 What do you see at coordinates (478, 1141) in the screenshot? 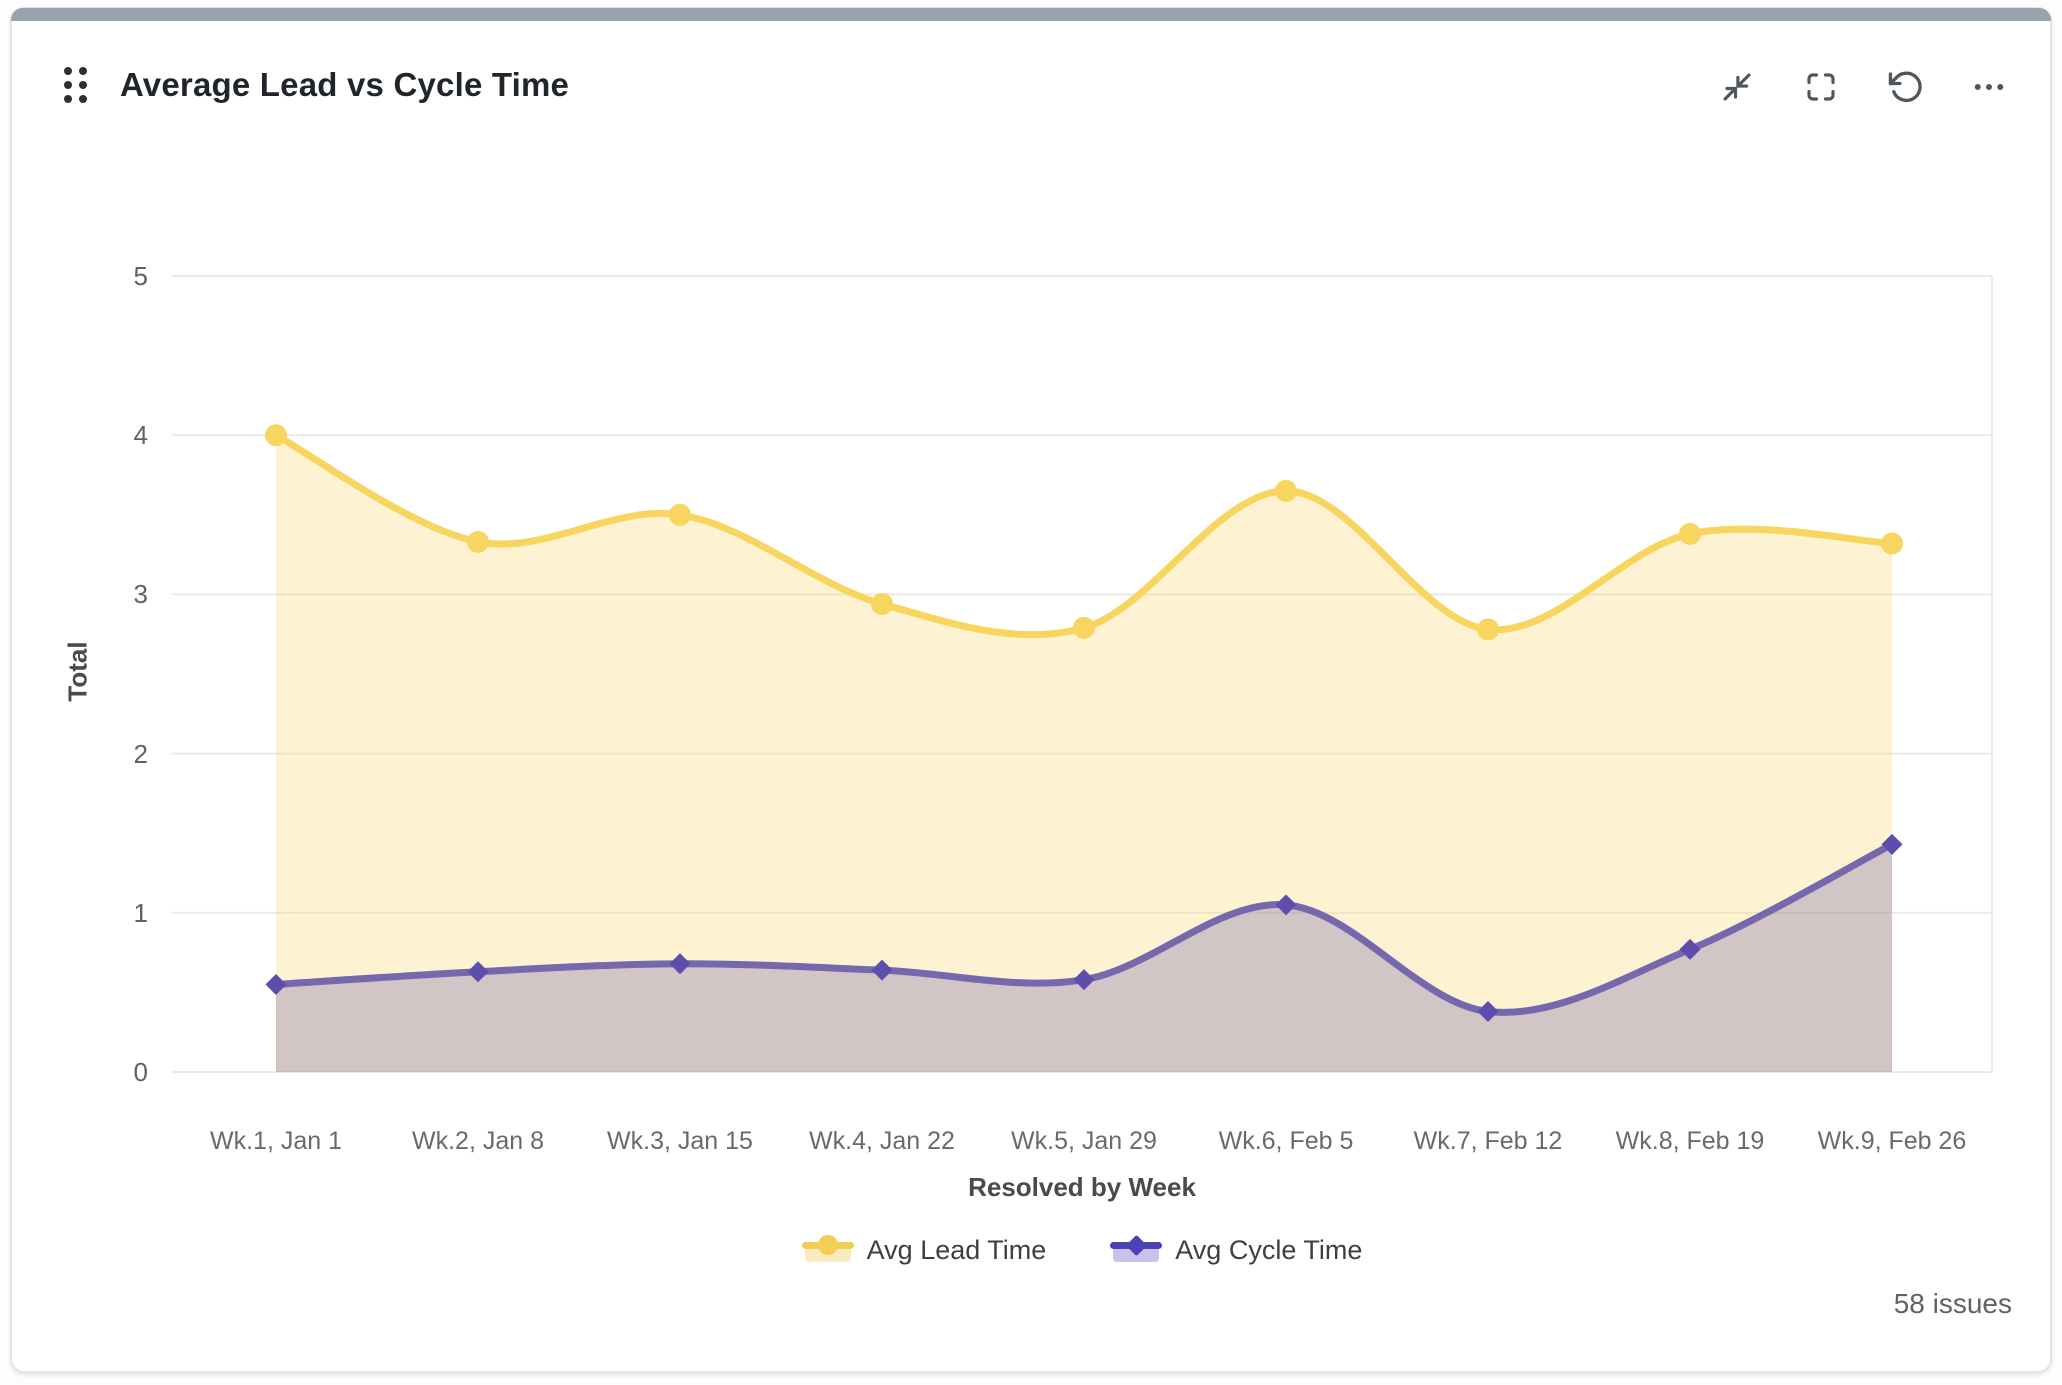
I see `x-tick-label: Wk.2, Jan 8` at bounding box center [478, 1141].